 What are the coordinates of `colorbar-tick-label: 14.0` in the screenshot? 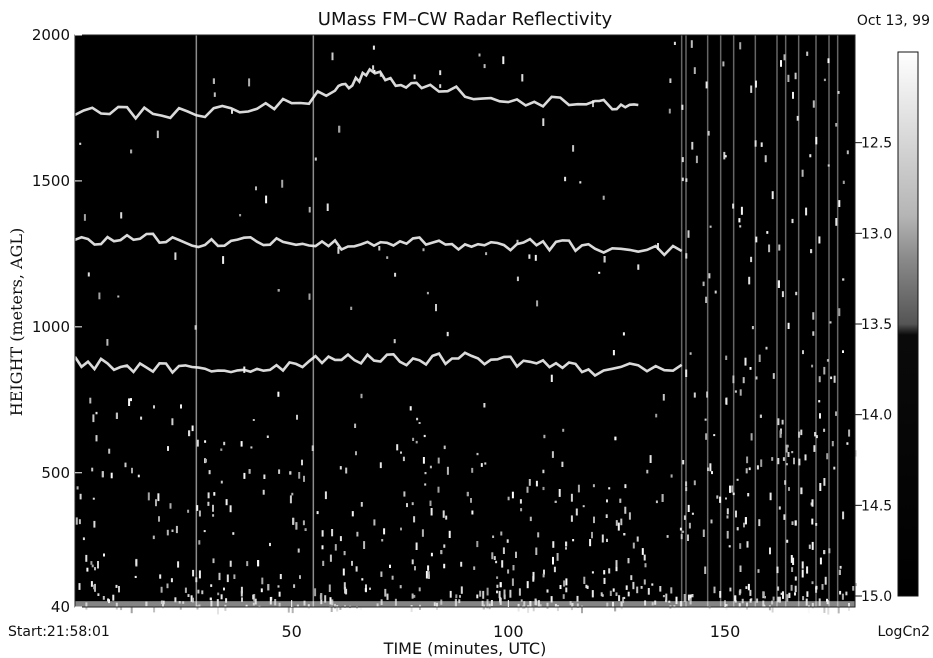 It's located at (876, 416).